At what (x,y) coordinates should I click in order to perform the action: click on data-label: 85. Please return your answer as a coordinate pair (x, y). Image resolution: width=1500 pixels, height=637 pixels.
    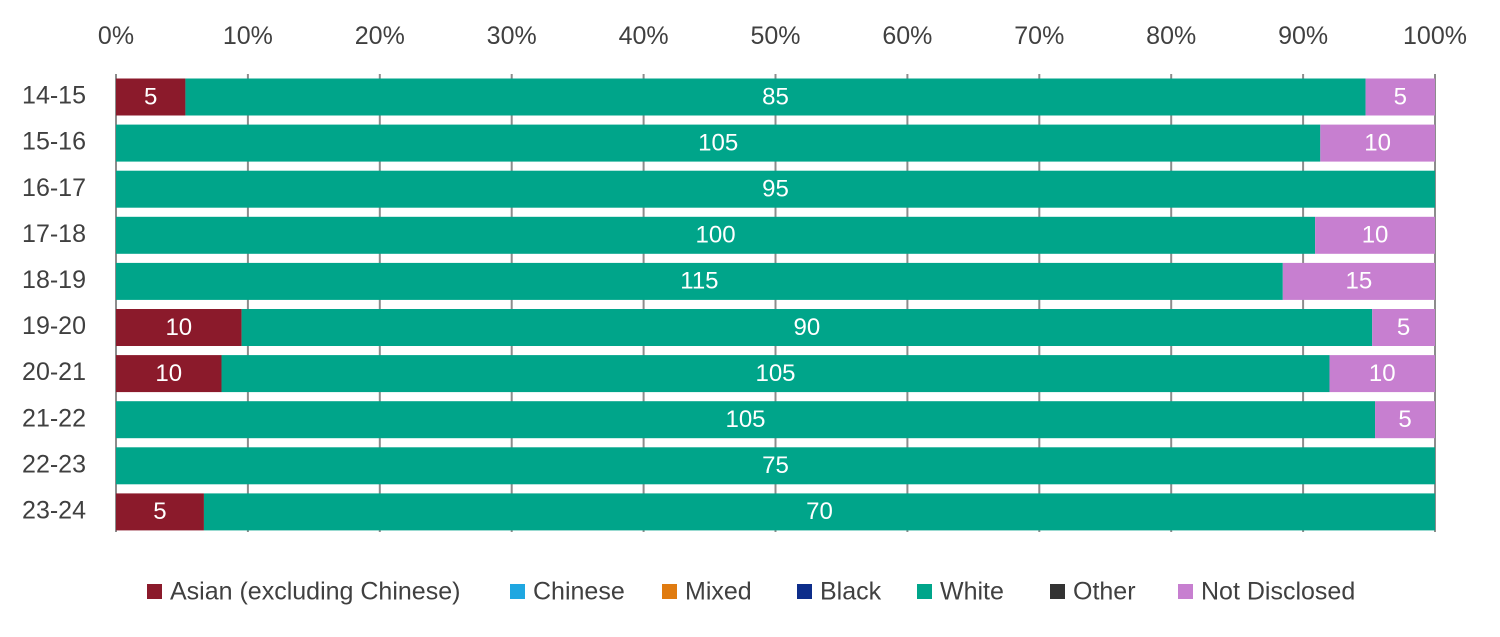
    Looking at the image, I should click on (775, 96).